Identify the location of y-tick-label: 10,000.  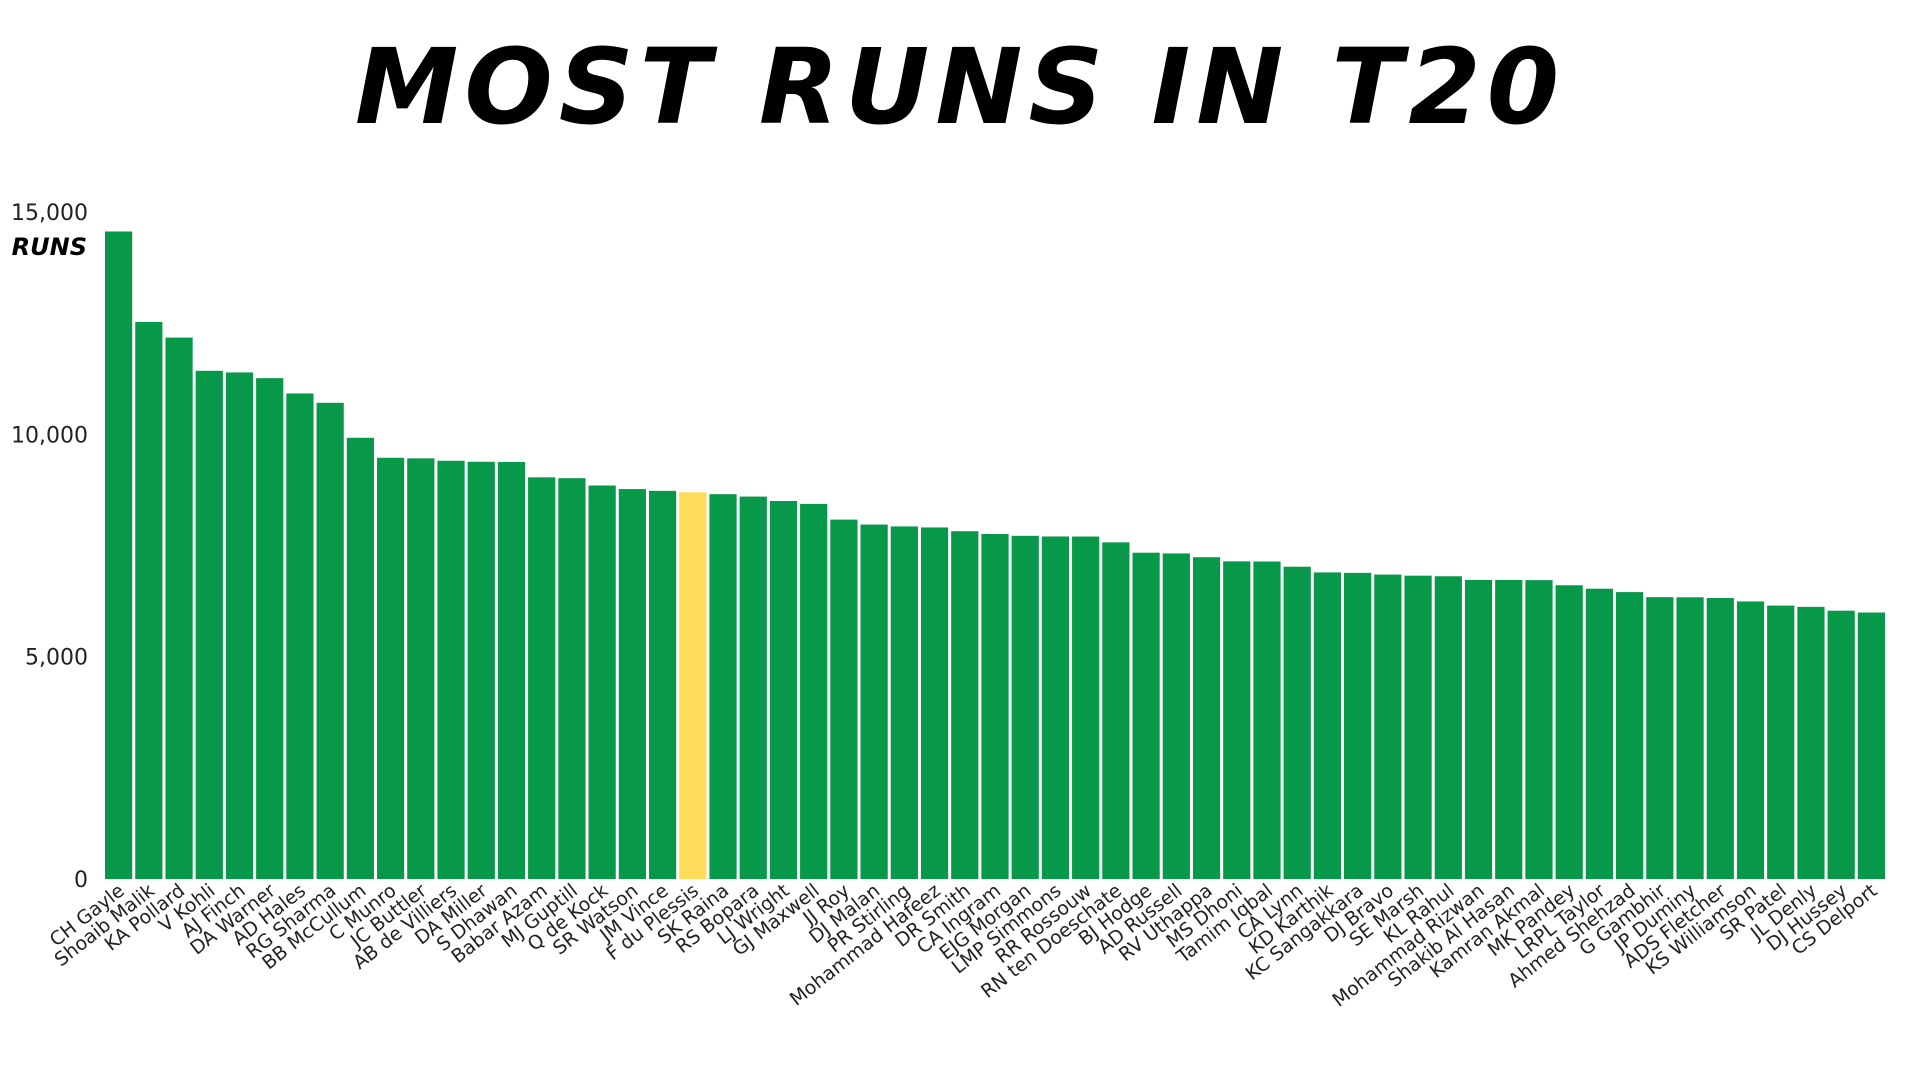
(49, 435).